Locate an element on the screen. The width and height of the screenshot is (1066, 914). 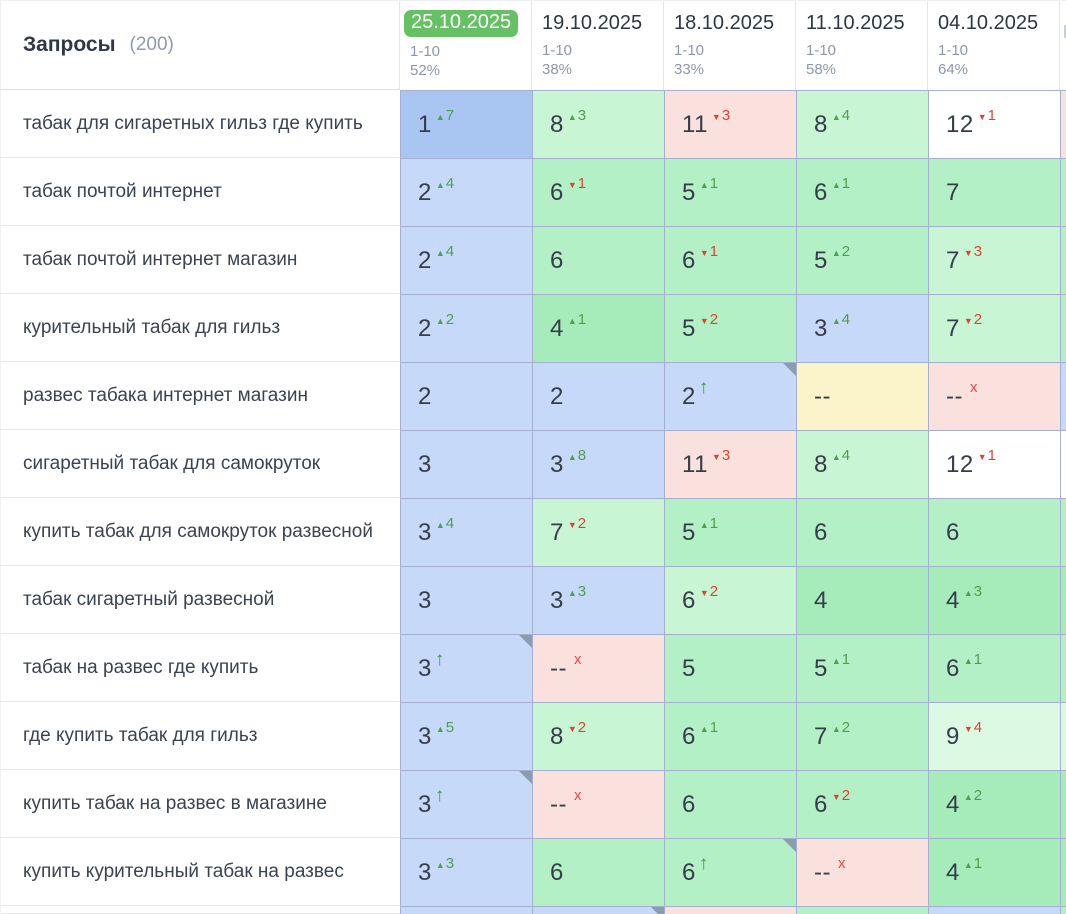
rank-up-indicator: ▲3 is located at coordinates (445, 864).